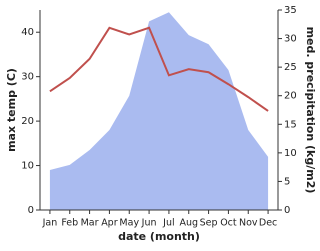  Describe the element at coordinates (290, 67) in the screenshot. I see `y2-tick-label: 25` at that location.